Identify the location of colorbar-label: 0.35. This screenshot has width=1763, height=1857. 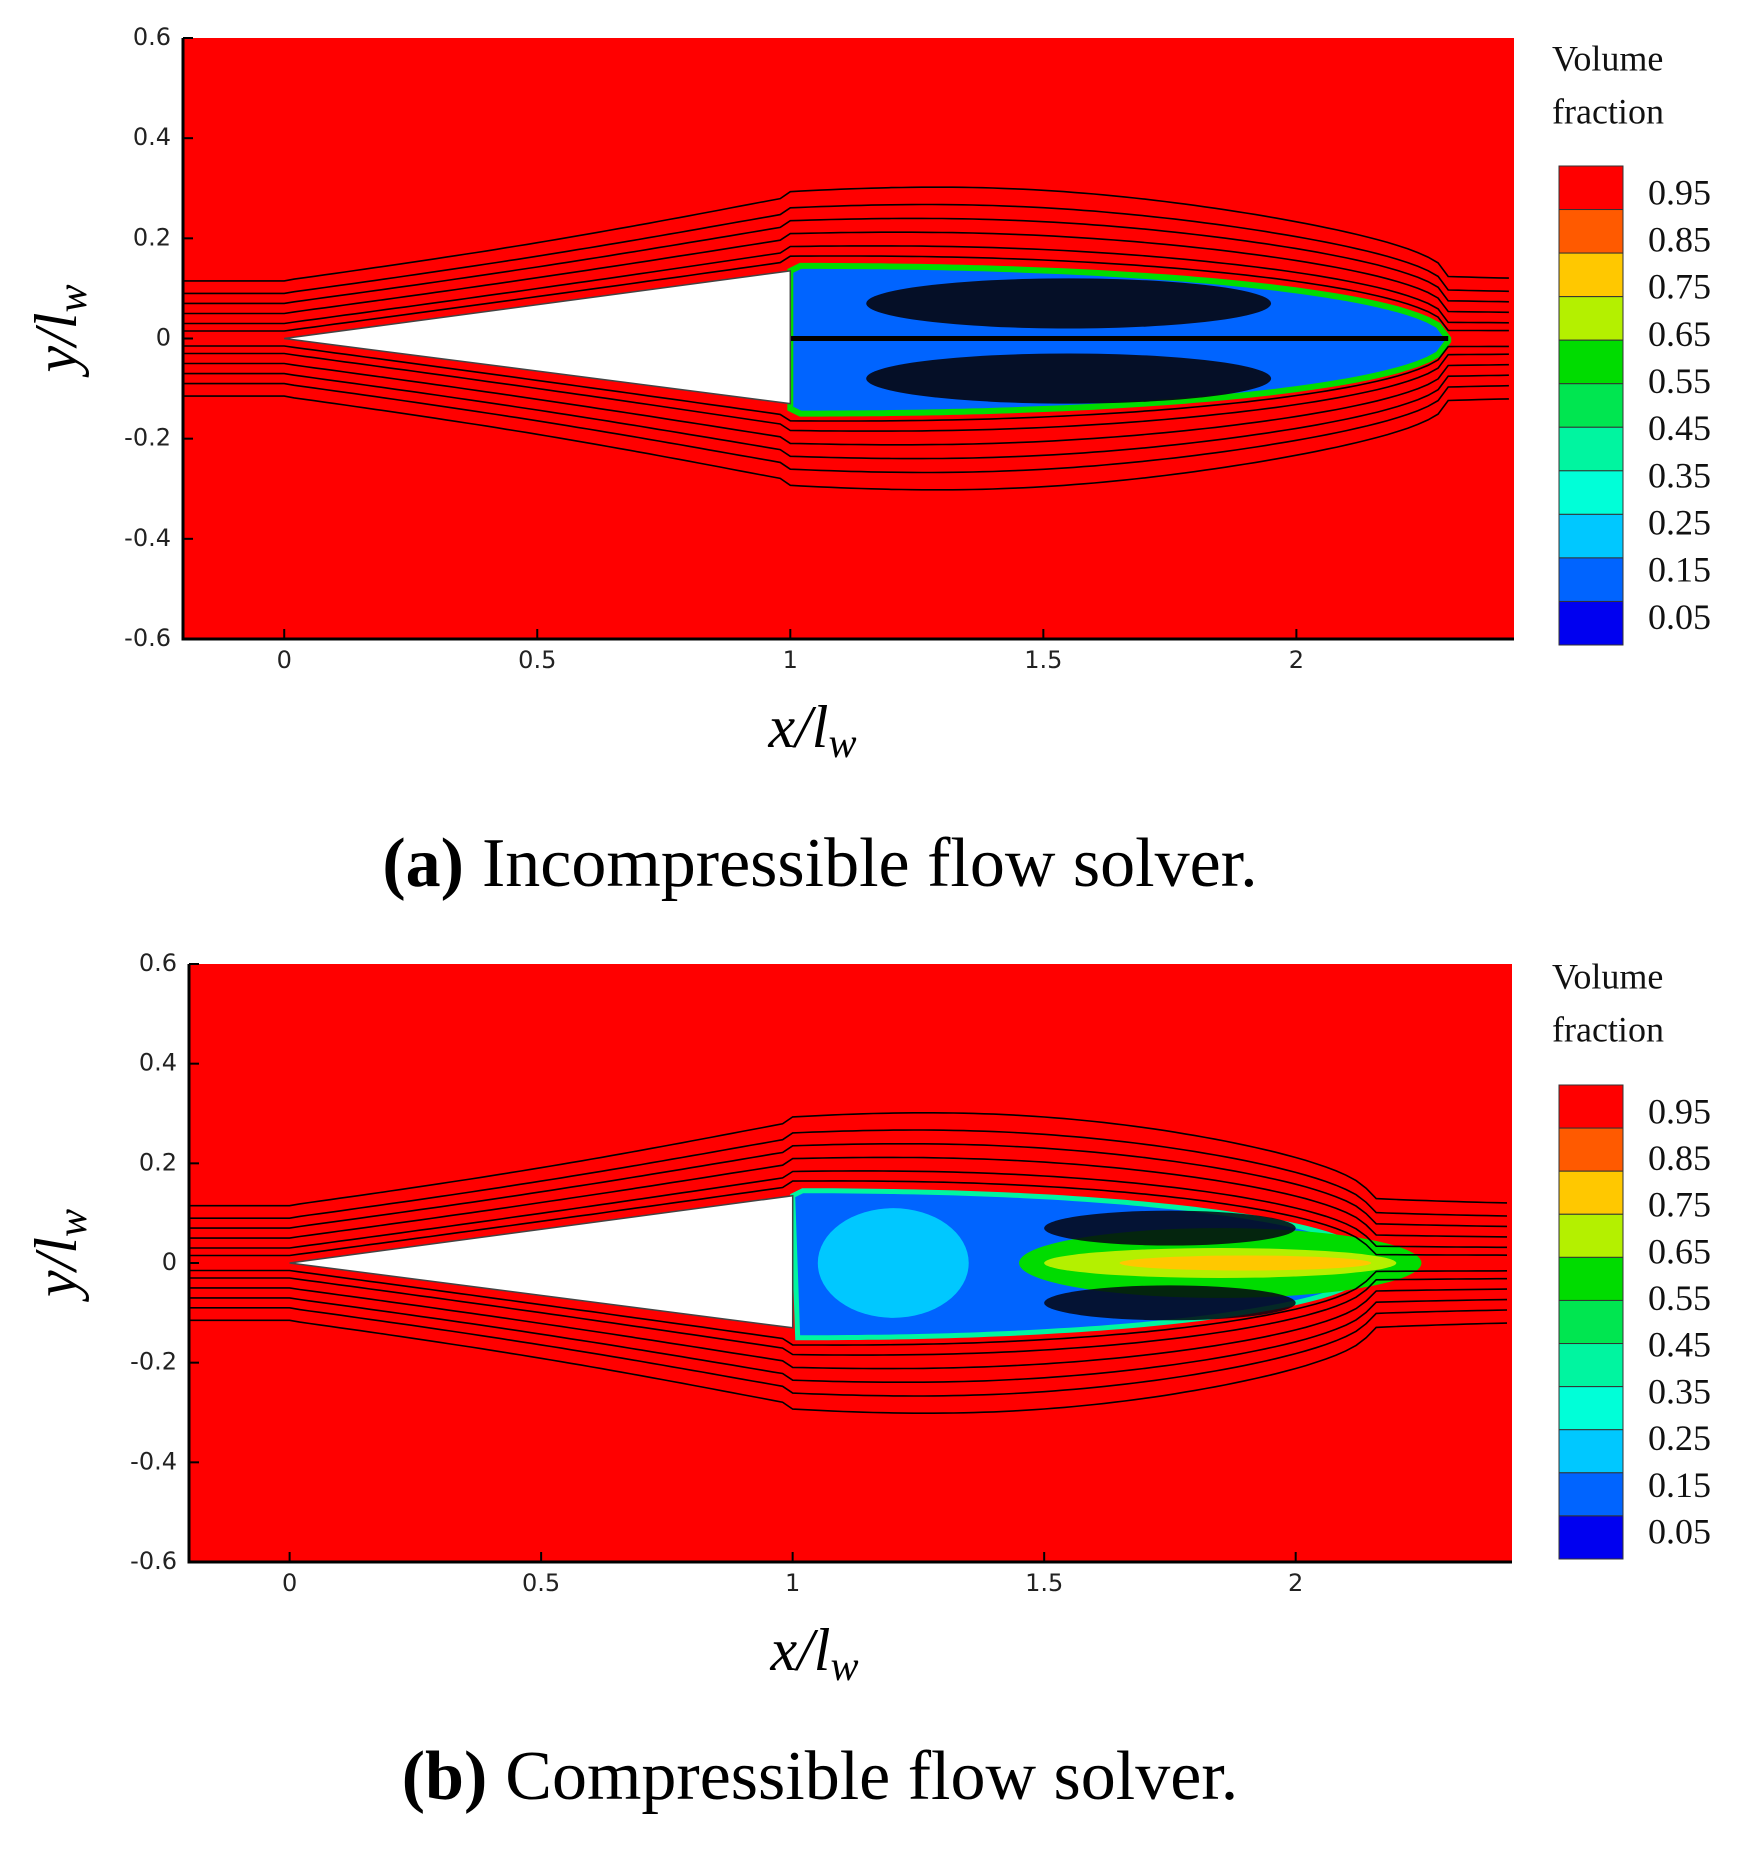
(1679, 1391).